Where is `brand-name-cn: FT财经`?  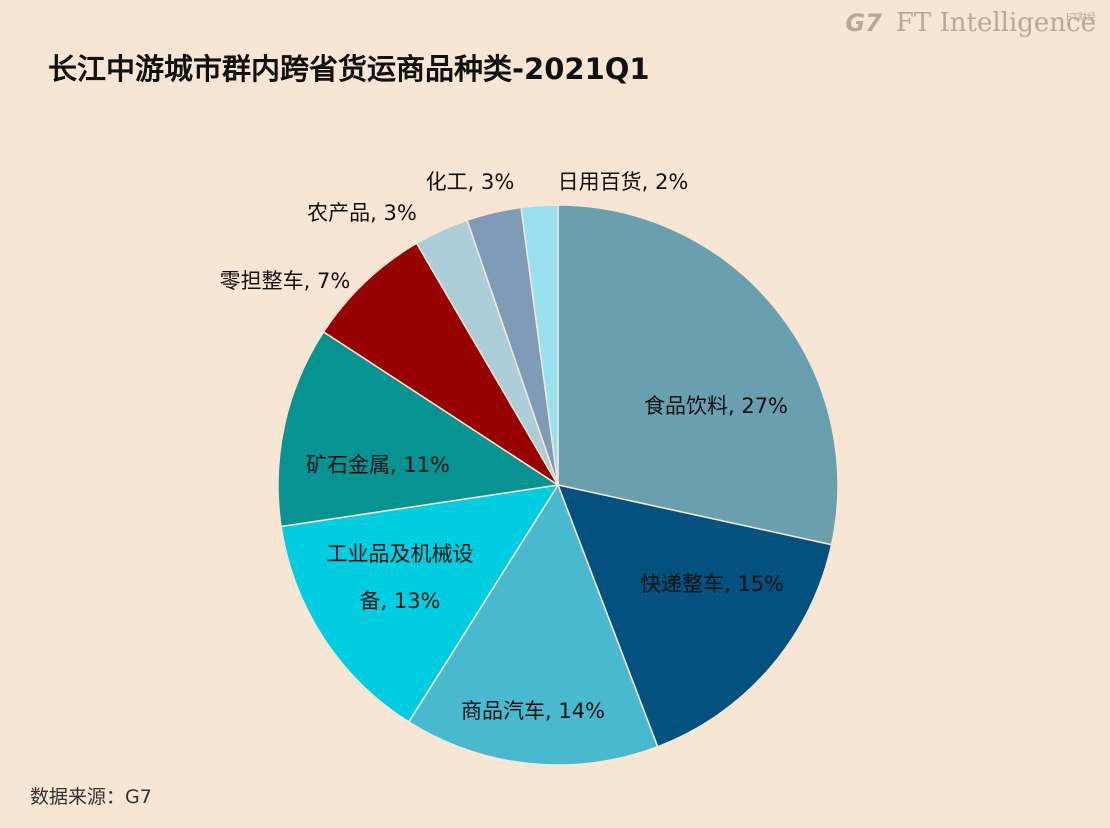 brand-name-cn: FT财经 is located at coordinates (1080, 18).